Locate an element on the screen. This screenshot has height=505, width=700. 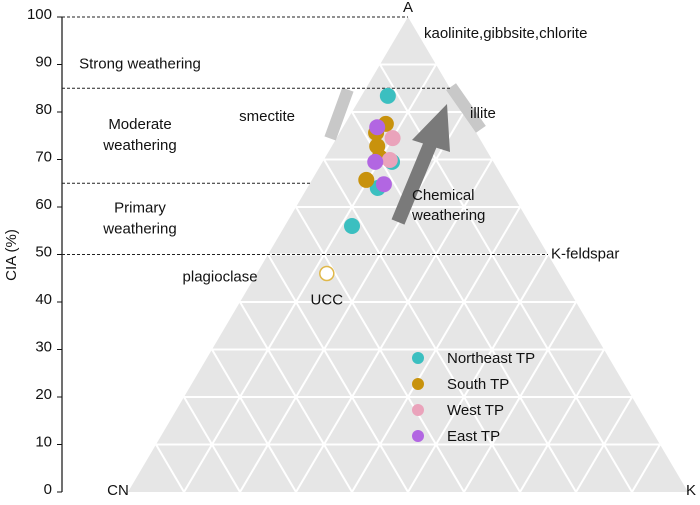
corner-label: K is located at coordinates (691, 490).